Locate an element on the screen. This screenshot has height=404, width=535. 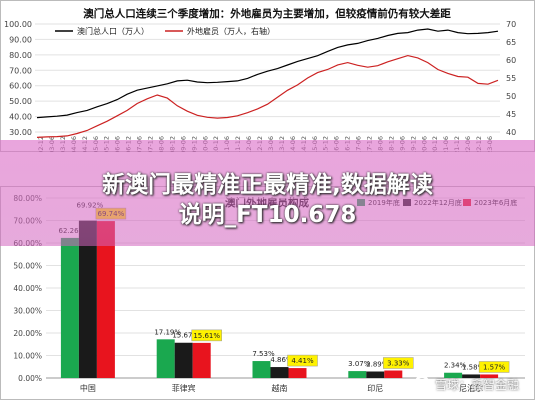
data-label: 15.61% is located at coordinates (206, 336).